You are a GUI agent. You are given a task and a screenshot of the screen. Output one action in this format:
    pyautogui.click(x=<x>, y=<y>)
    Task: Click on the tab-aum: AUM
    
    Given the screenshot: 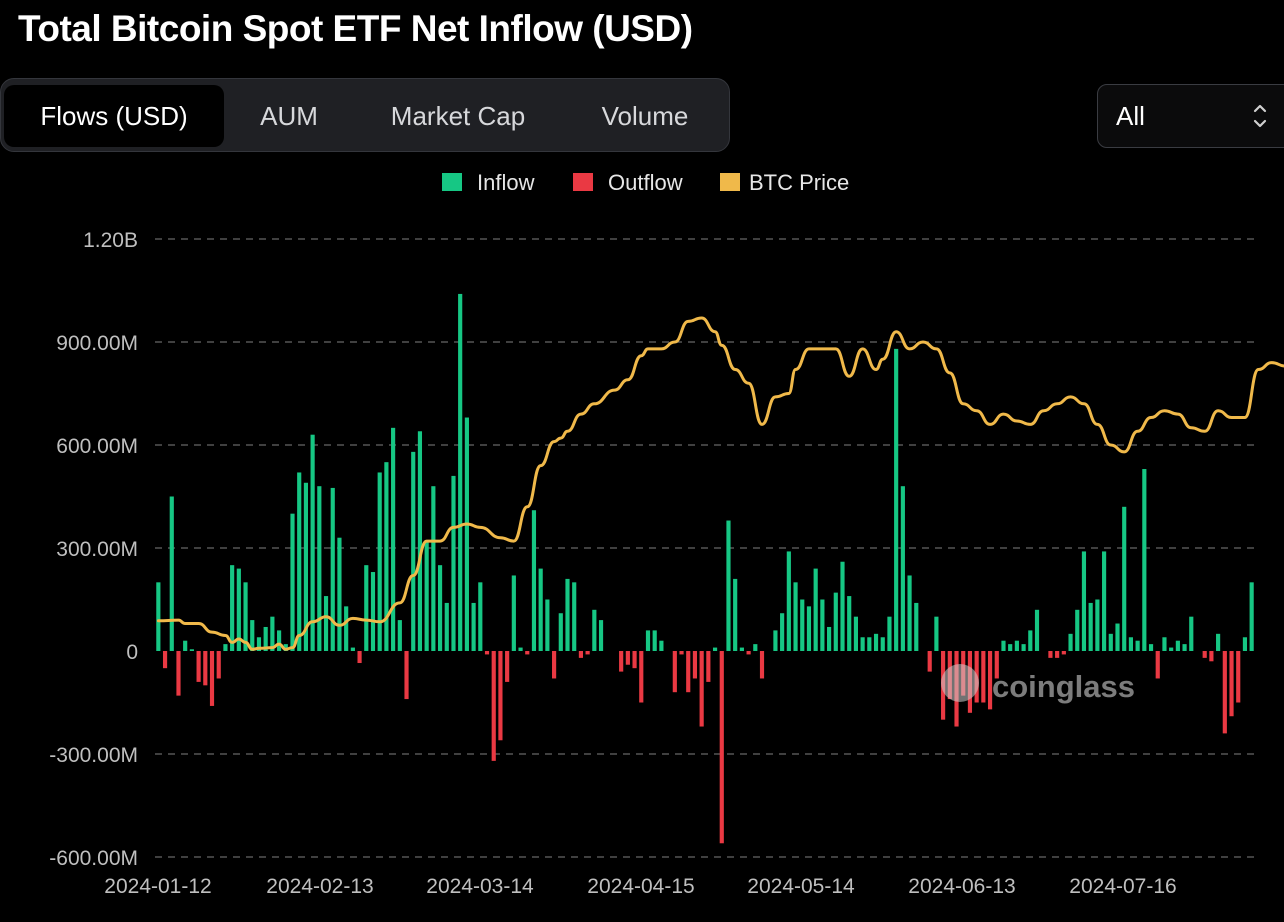 What is the action you would take?
    pyautogui.click(x=289, y=116)
    